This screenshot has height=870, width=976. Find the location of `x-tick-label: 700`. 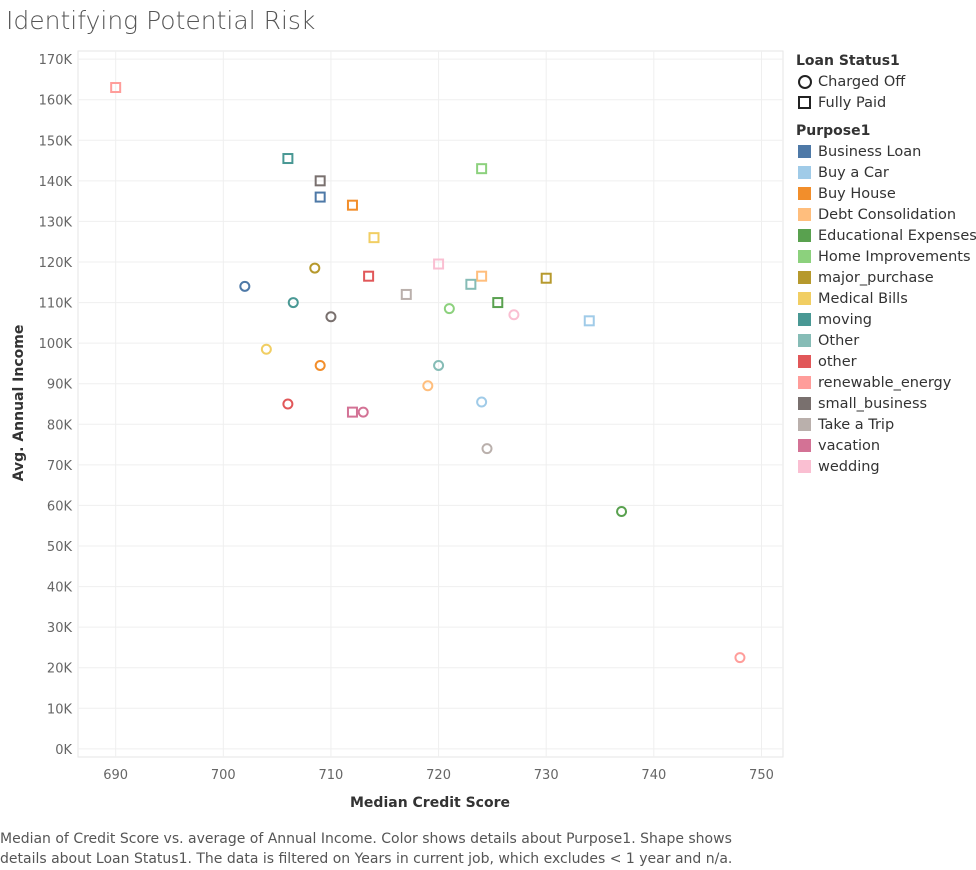

x-tick-label: 700 is located at coordinates (223, 775).